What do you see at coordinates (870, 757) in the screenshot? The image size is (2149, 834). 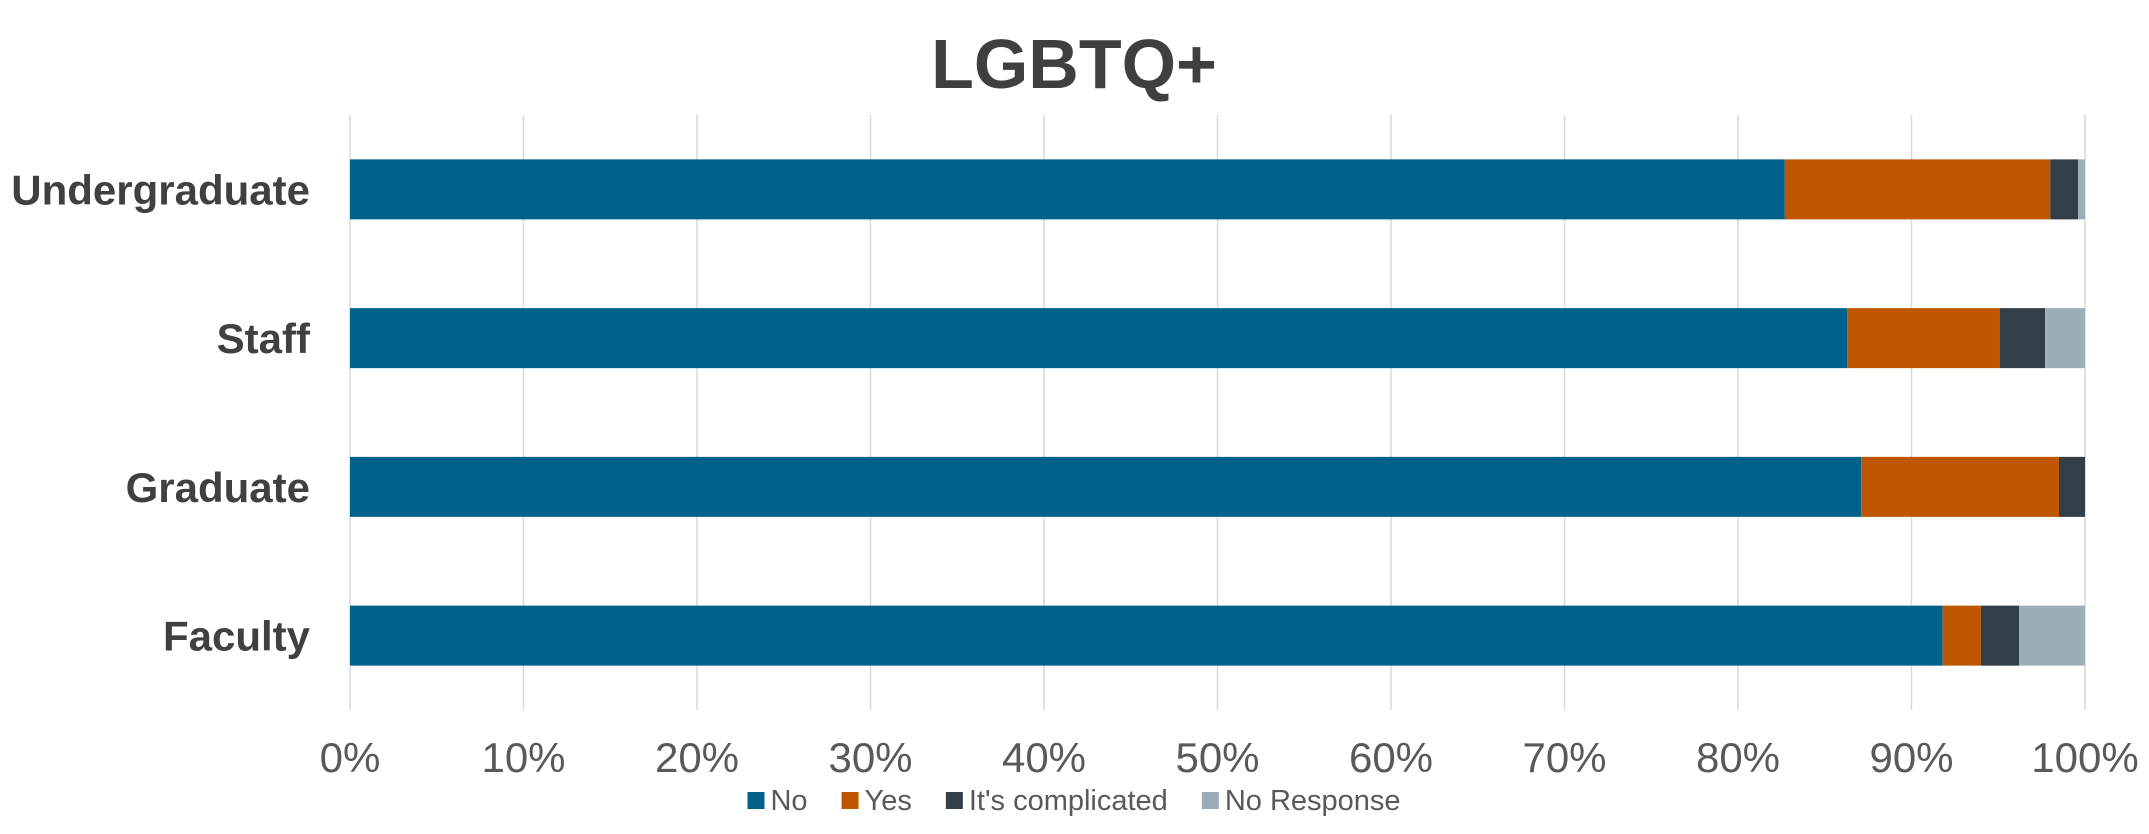 I see `x-tick-label: 30%` at bounding box center [870, 757].